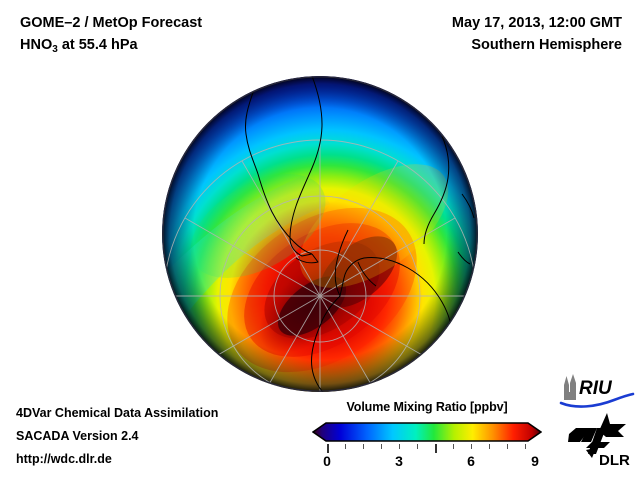 The height and width of the screenshot is (480, 640). I want to click on colorbar-svg, so click(427, 432).